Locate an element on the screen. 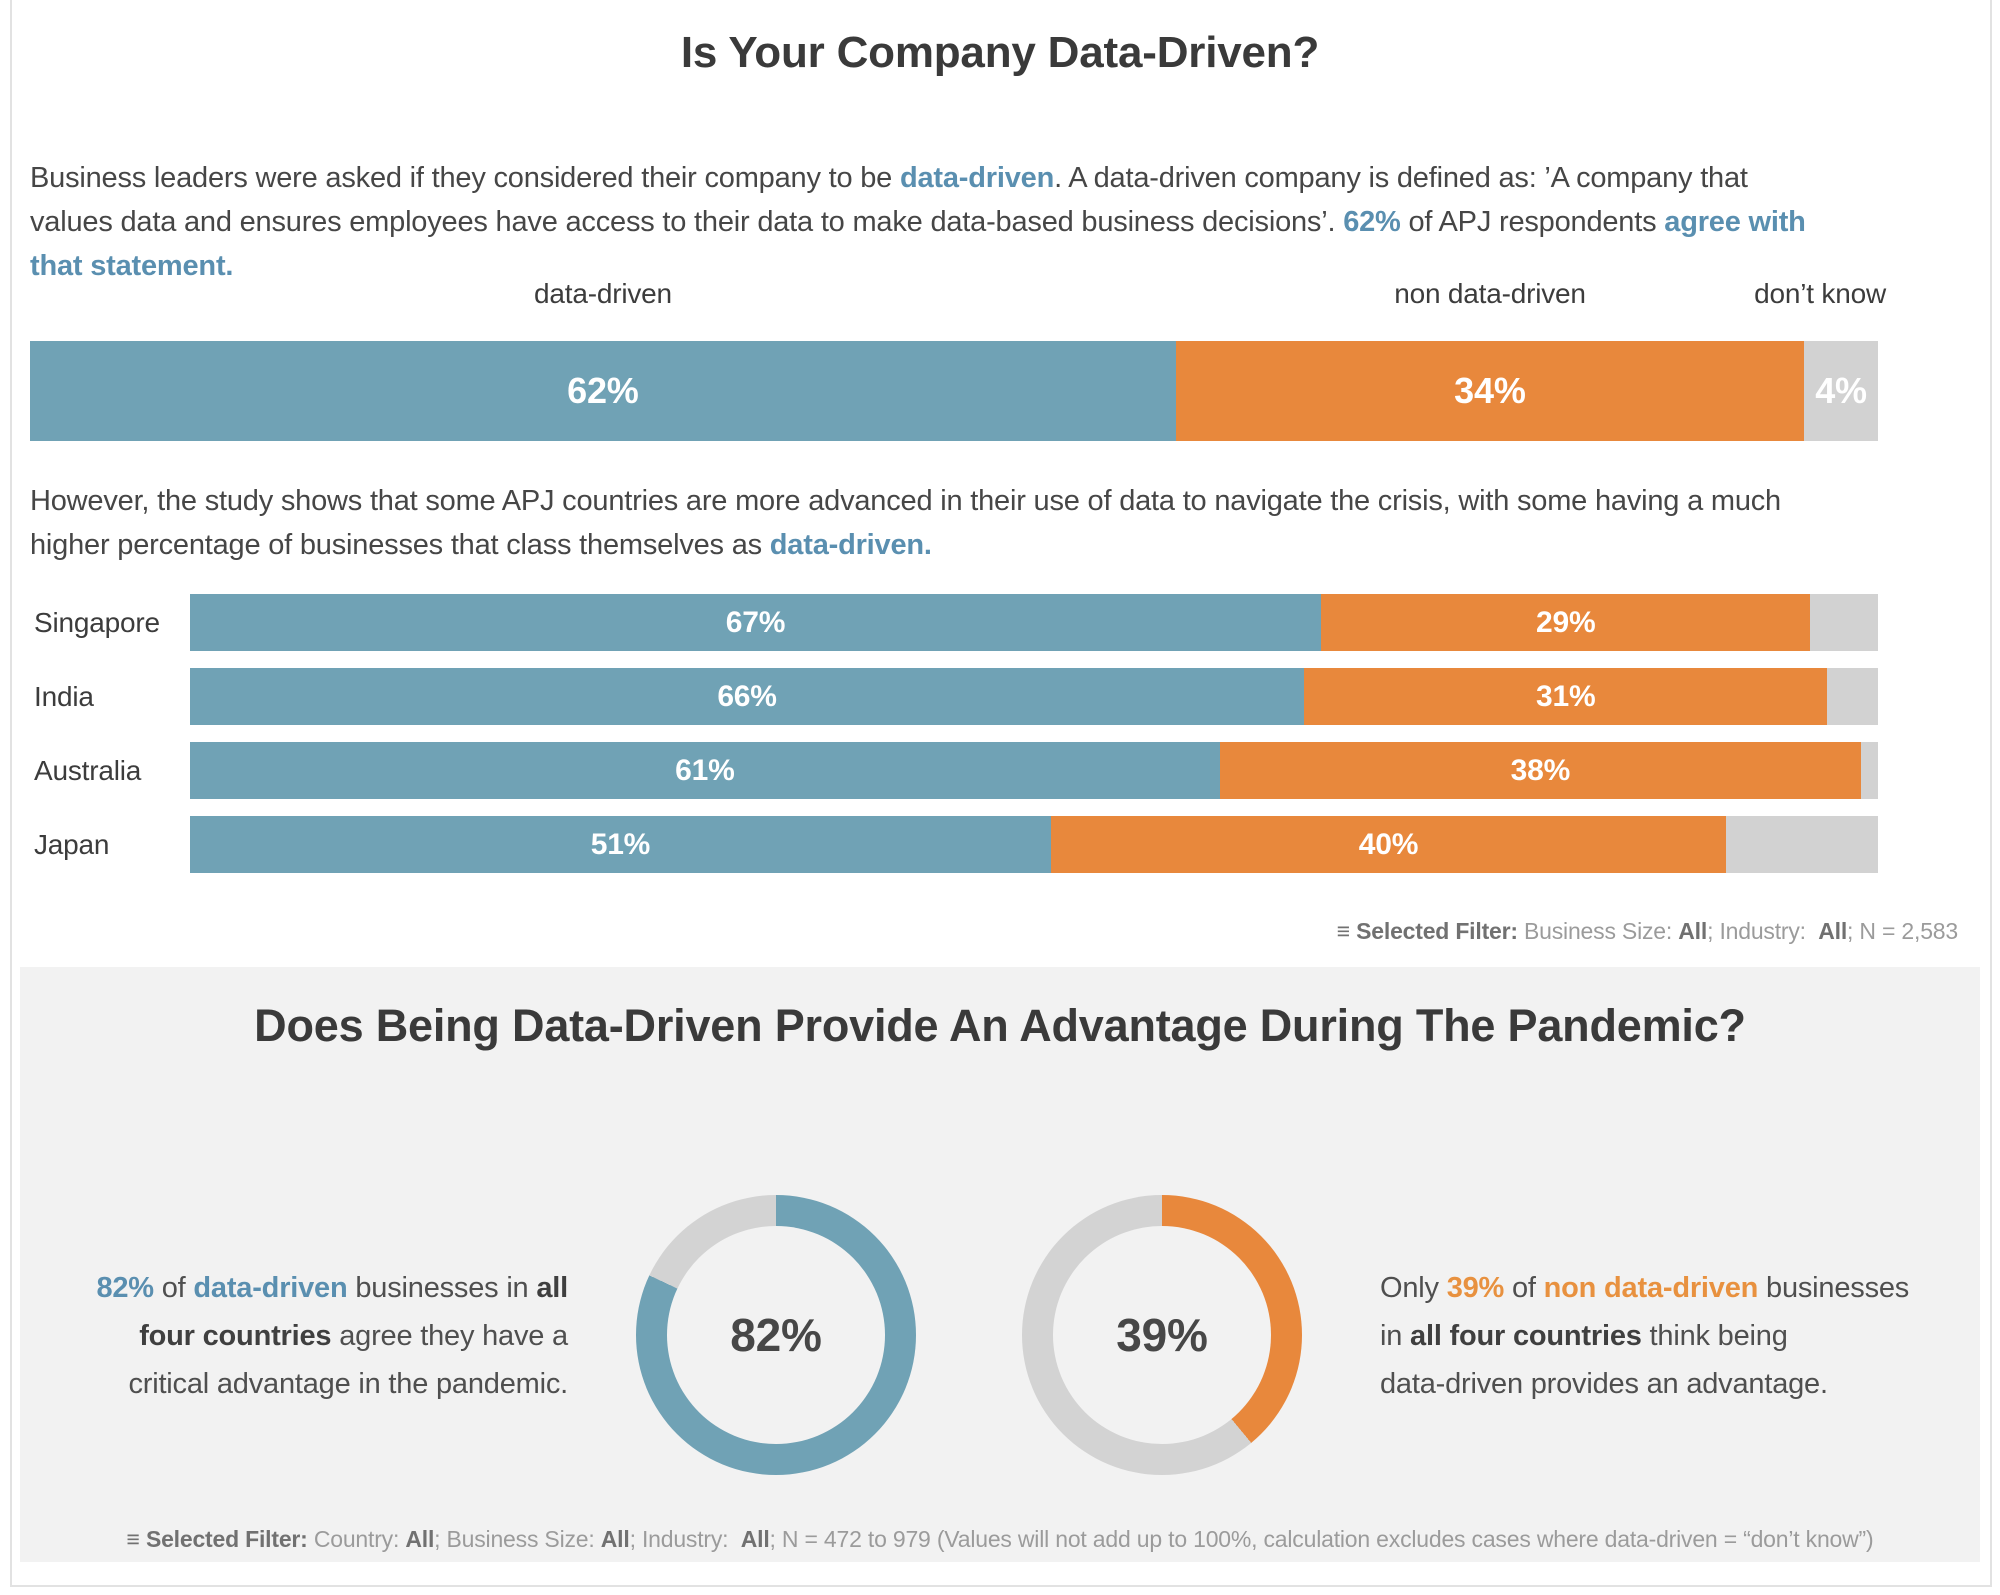  bar-segment-dont-know: 4% is located at coordinates (1841, 391).